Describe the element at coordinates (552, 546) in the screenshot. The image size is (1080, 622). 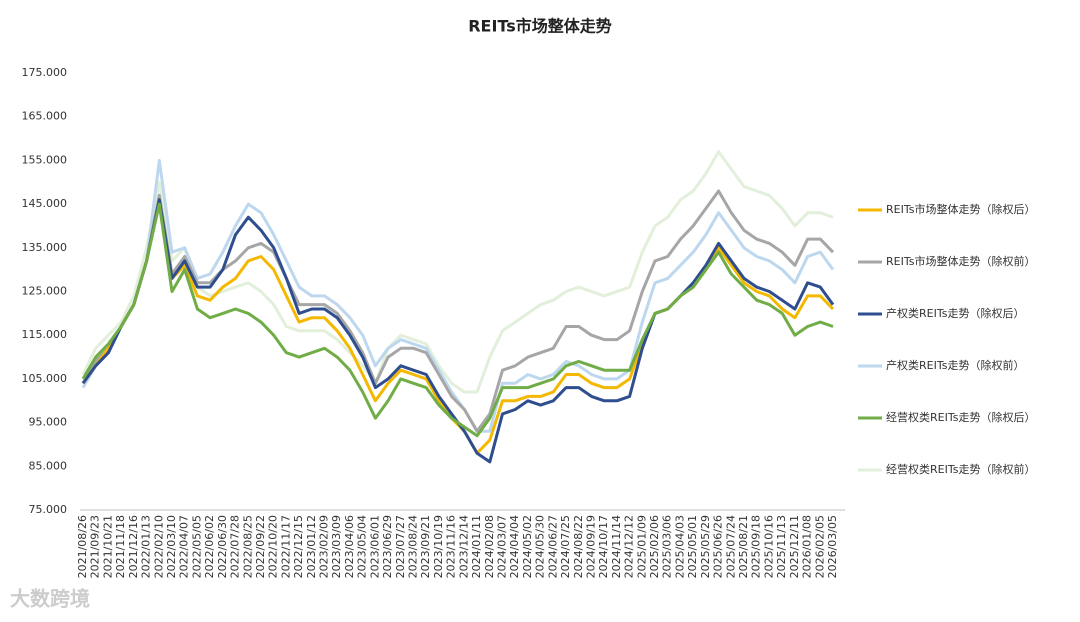
I see `x-tick-label: 2024/06/27` at that location.